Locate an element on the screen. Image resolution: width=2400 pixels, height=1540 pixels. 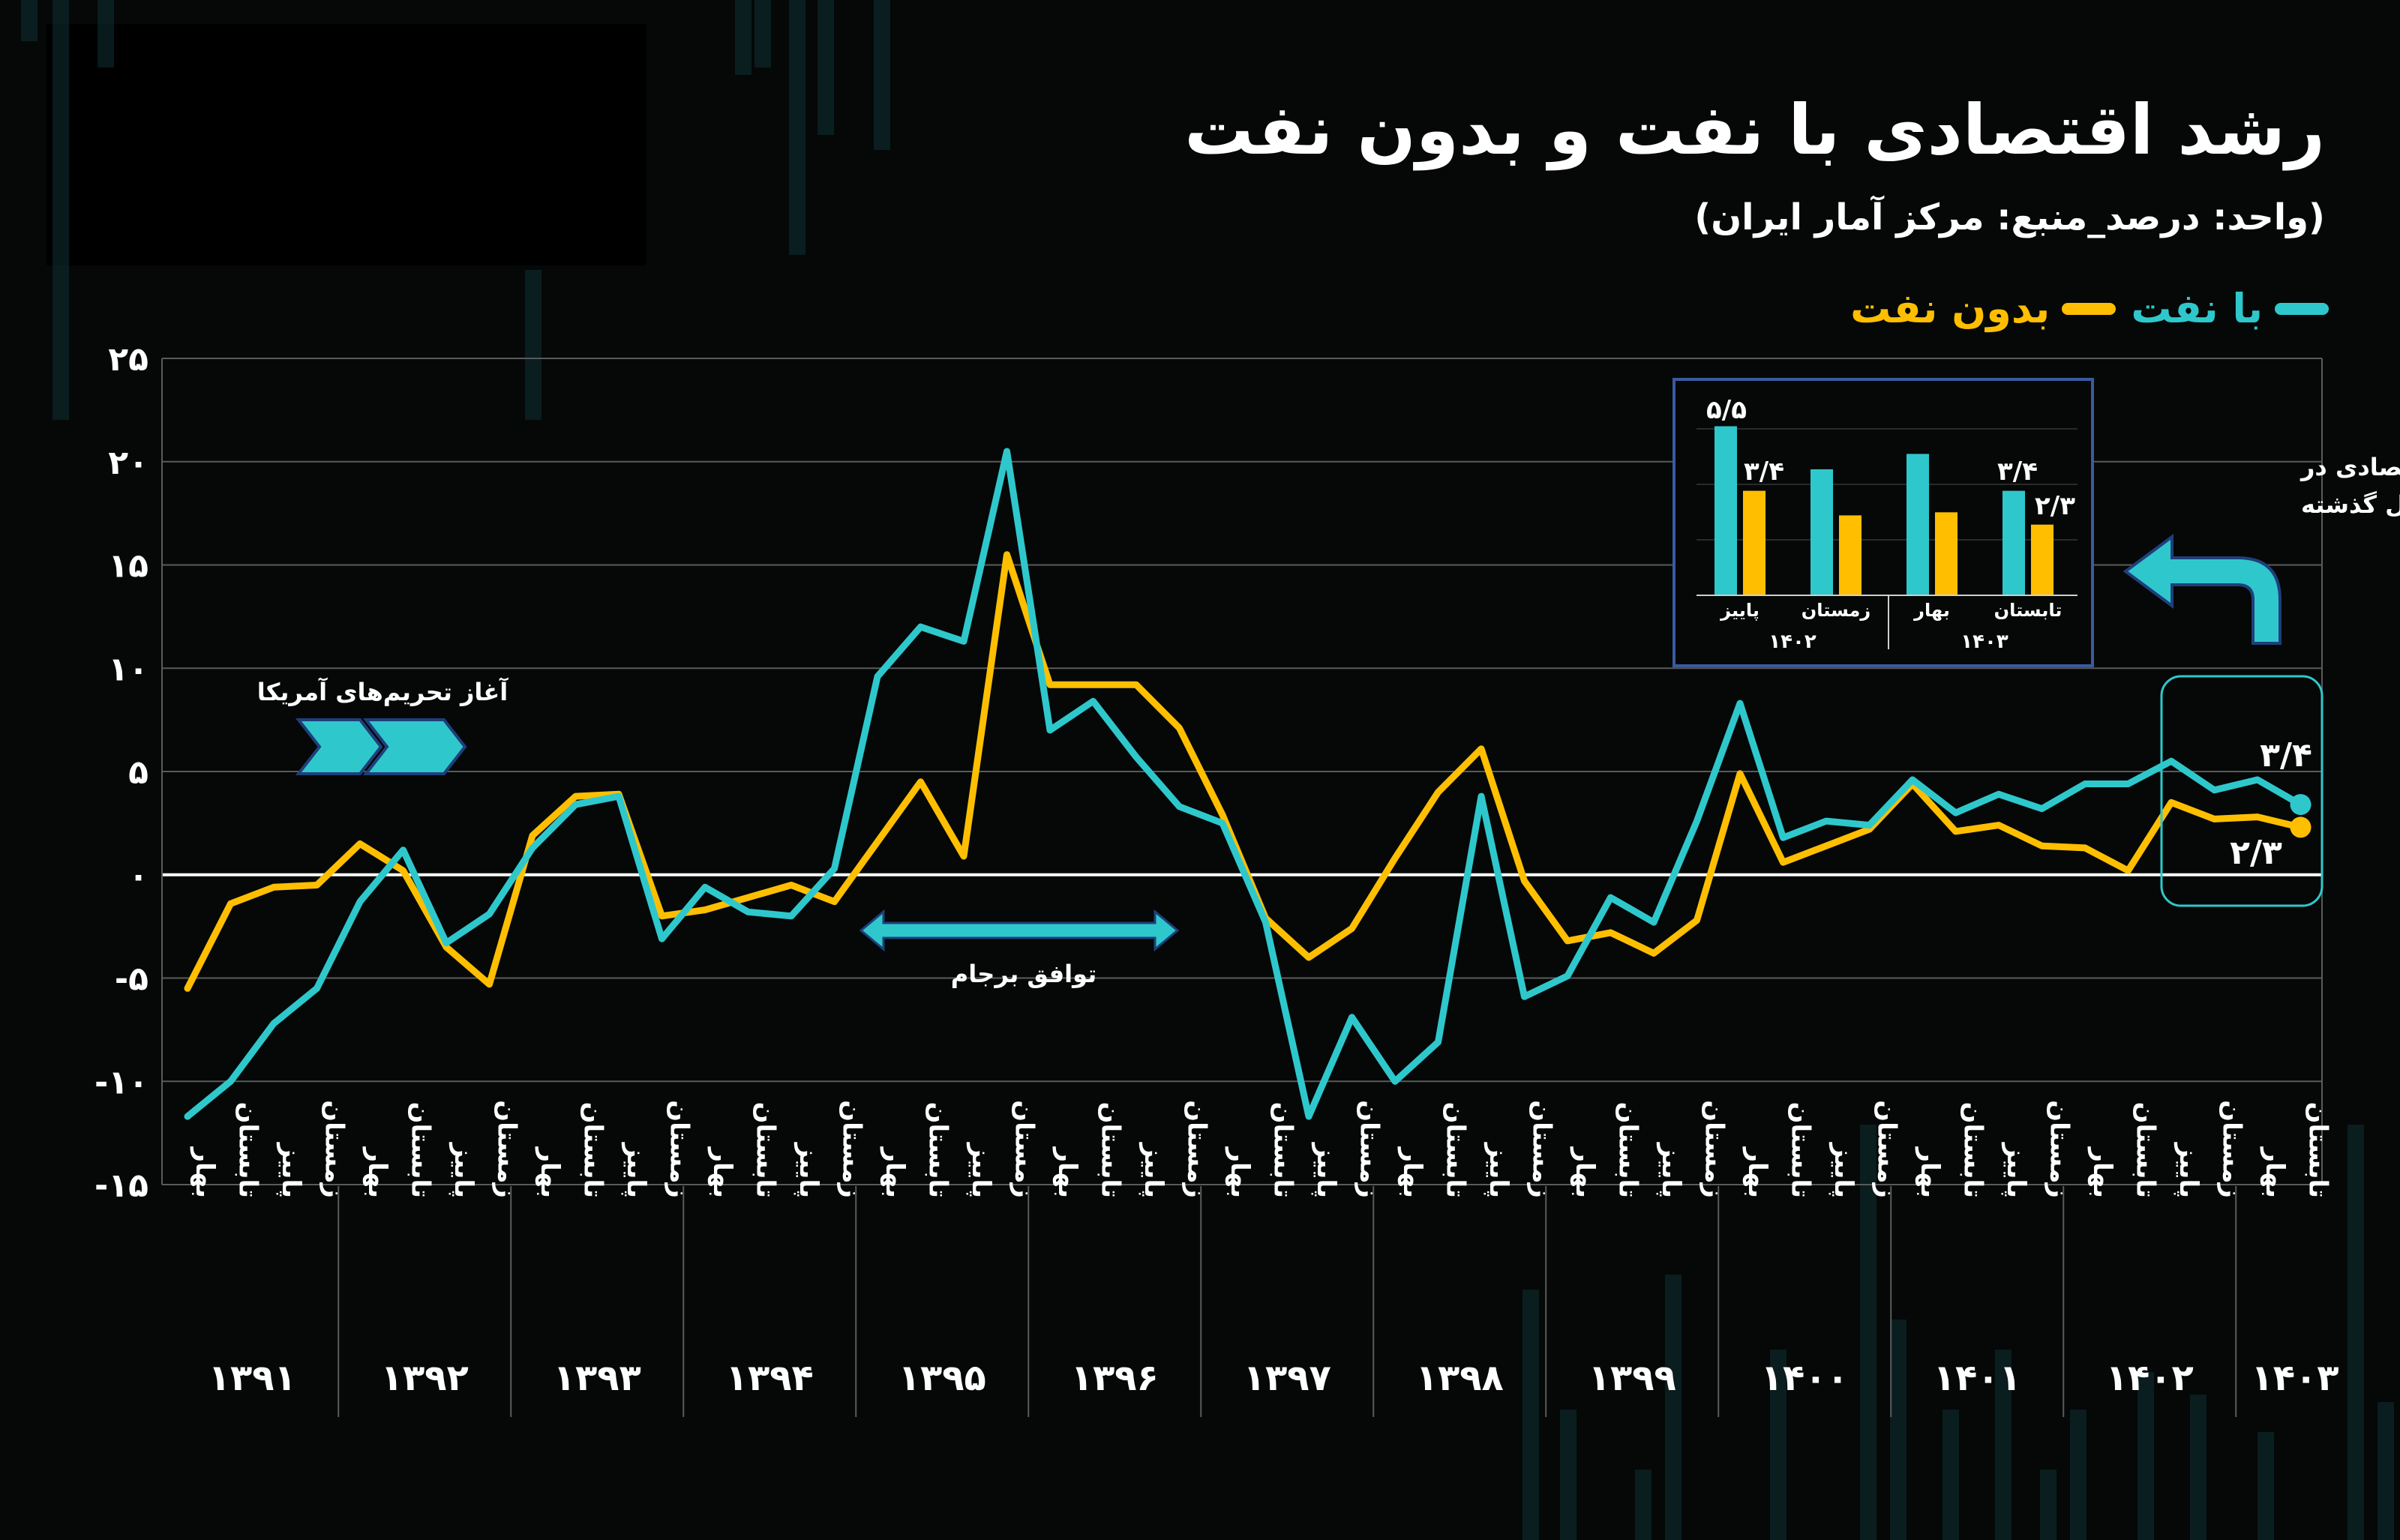
inset-bars is located at coordinates (1884, 510).